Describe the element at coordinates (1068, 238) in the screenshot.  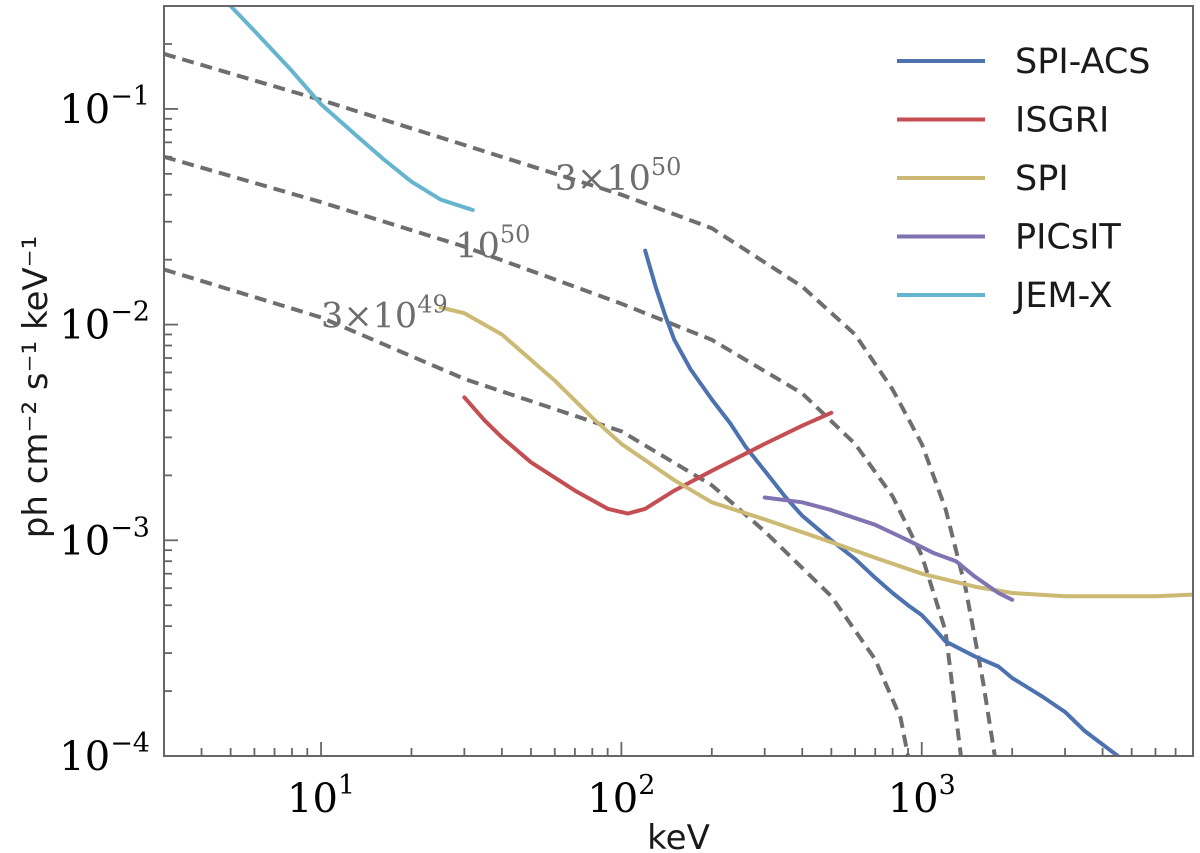
I see `legend-label-picsit: PICsIT` at that location.